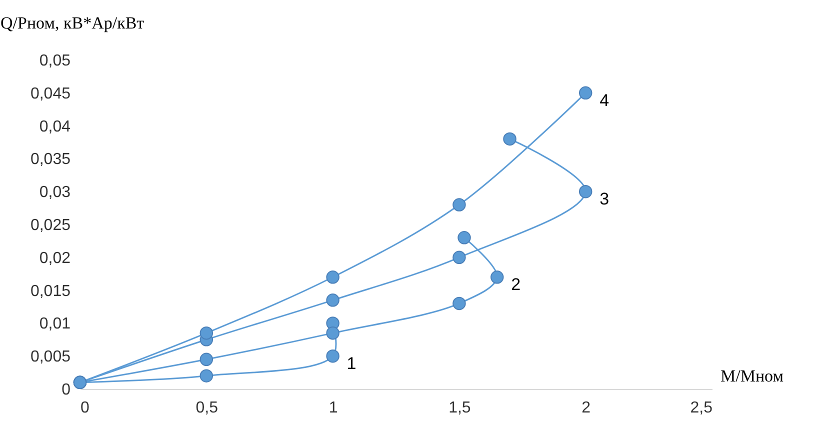 Image resolution: width=821 pixels, height=434 pixels. Describe the element at coordinates (516, 284) in the screenshot. I see `annotation: 2` at that location.